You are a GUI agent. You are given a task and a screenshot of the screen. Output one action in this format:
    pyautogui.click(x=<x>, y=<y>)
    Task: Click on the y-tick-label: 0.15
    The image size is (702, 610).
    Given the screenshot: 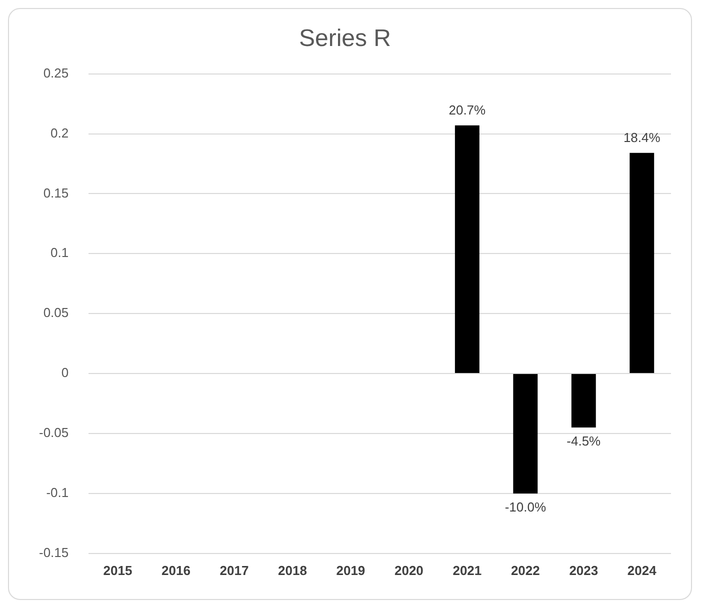 What is the action you would take?
    pyautogui.click(x=56, y=192)
    